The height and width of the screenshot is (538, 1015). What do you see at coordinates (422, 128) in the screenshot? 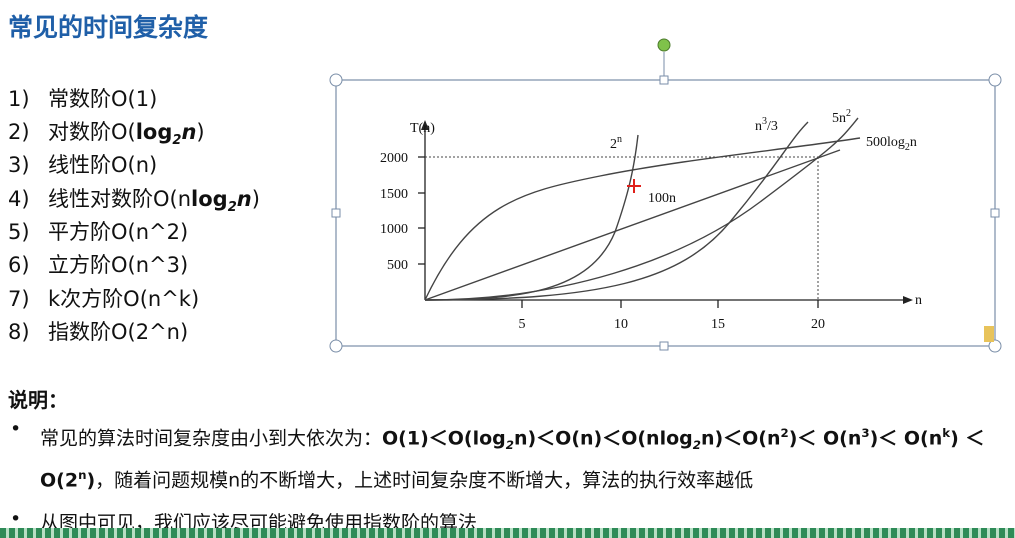
I see `axis-label: T(n)` at bounding box center [422, 128].